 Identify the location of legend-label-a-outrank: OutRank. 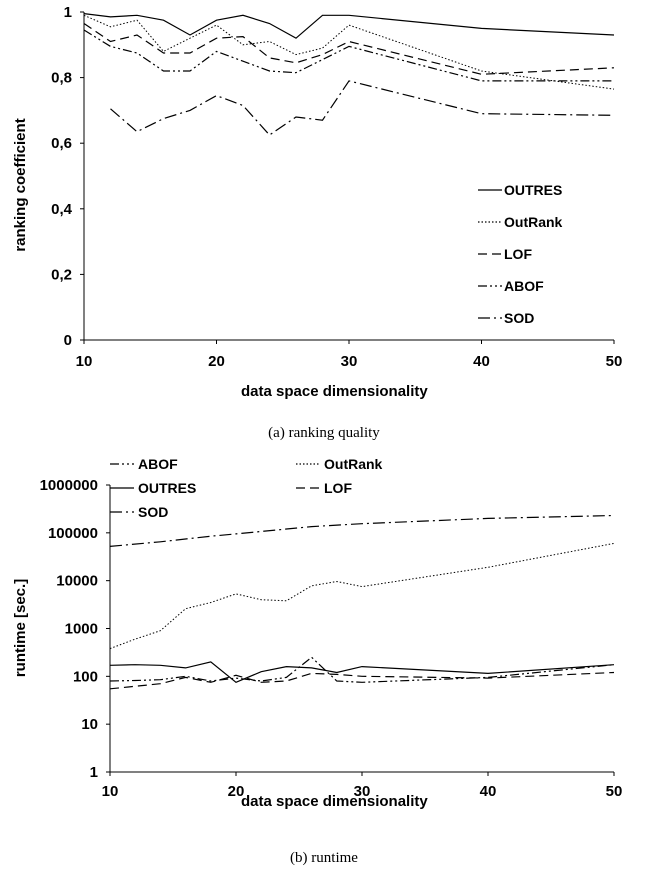
(533, 222).